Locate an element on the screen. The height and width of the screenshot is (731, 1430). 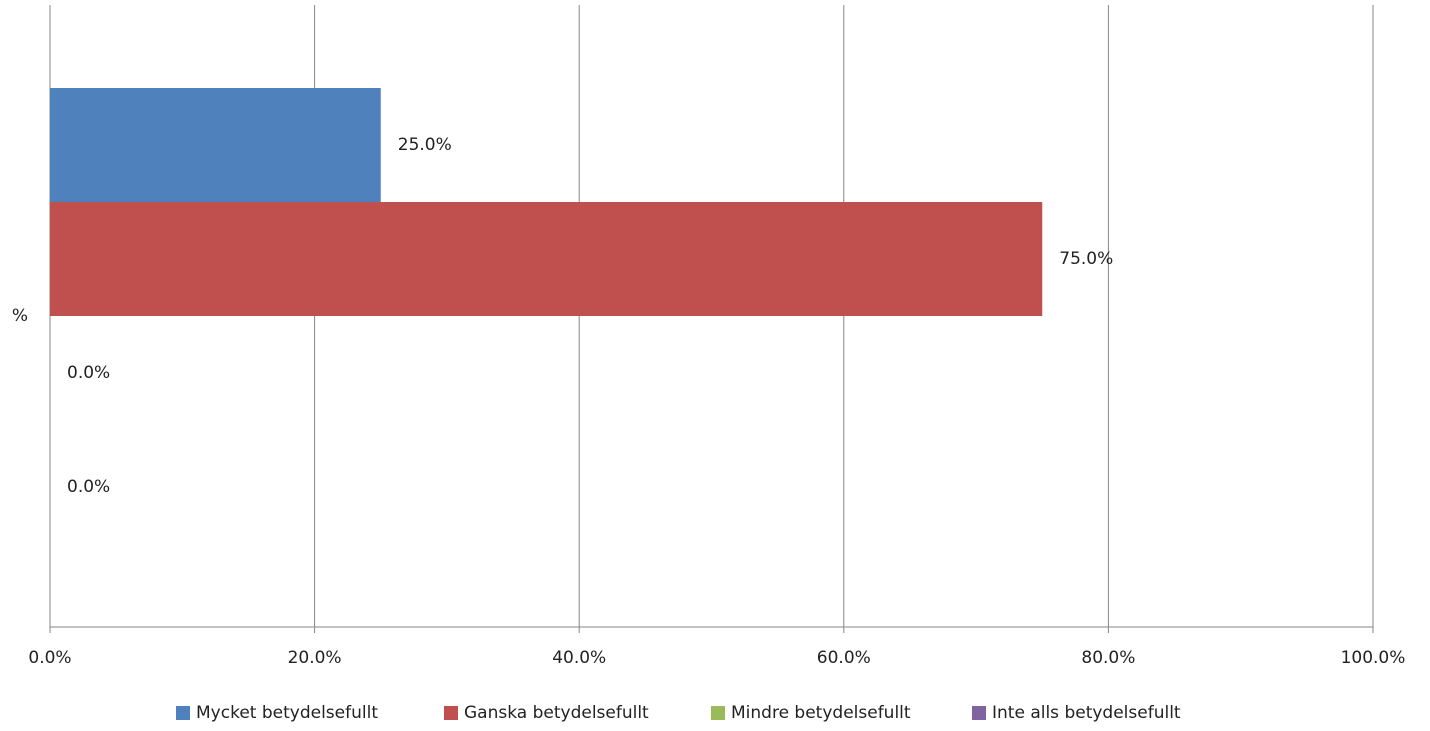
x-tick-label: 60.0% is located at coordinates (844, 658).